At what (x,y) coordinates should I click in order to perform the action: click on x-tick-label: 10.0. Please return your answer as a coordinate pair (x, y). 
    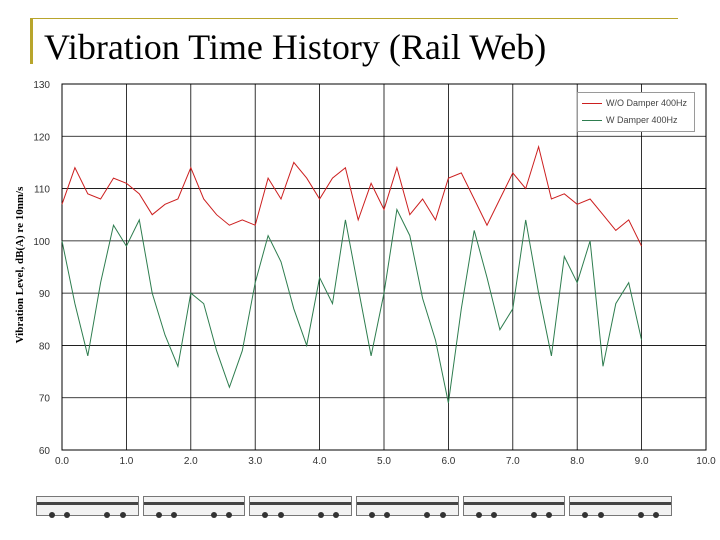
    Looking at the image, I should click on (706, 461).